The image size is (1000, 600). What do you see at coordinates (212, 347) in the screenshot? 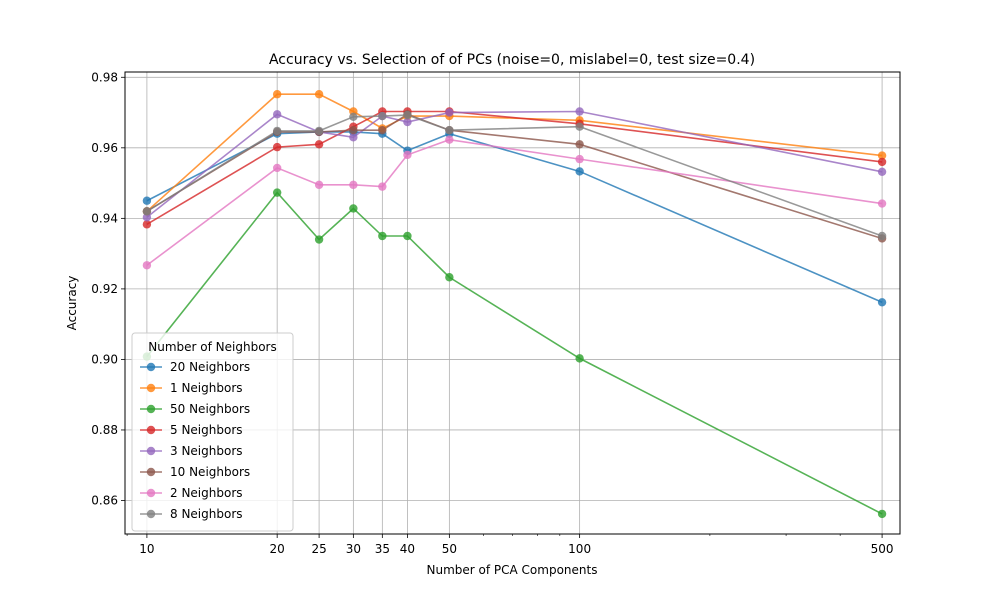
I see `legend-title: Number of Neighbors` at bounding box center [212, 347].